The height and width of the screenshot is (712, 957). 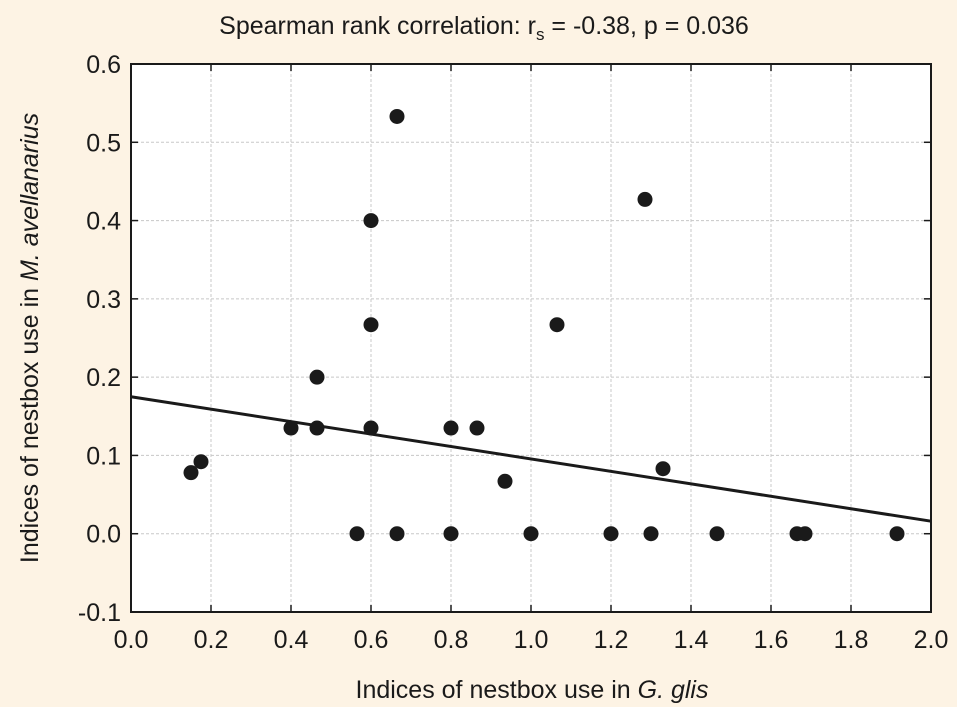 What do you see at coordinates (103, 65) in the screenshot?
I see `y-tick-label: 0.6` at bounding box center [103, 65].